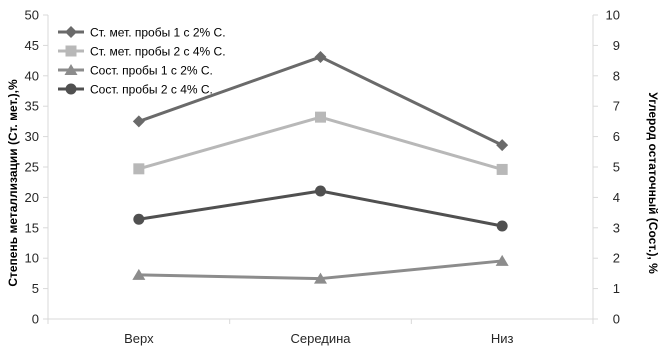  Describe the element at coordinates (35, 319) in the screenshot. I see `y-tick-label: 0` at that location.